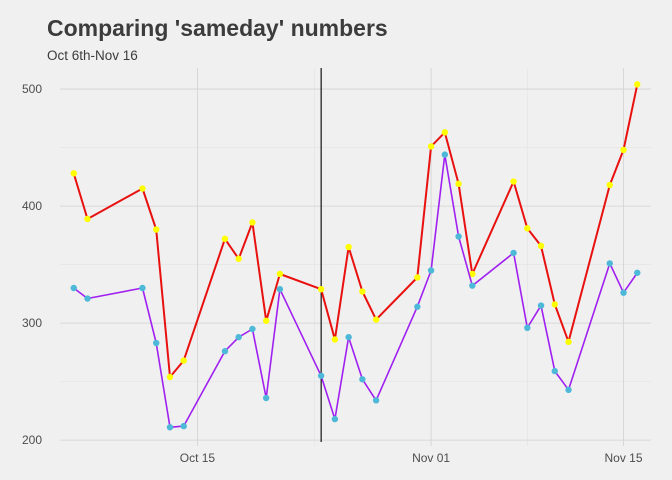 The image size is (672, 480). I want to click on x-tick-label: Nov 15, so click(623, 458).